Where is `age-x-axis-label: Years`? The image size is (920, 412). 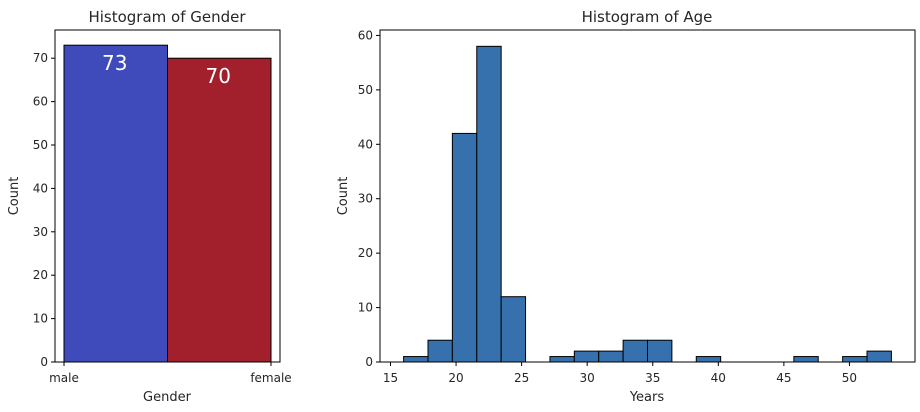
age-x-axis-label: Years is located at coordinates (647, 397).